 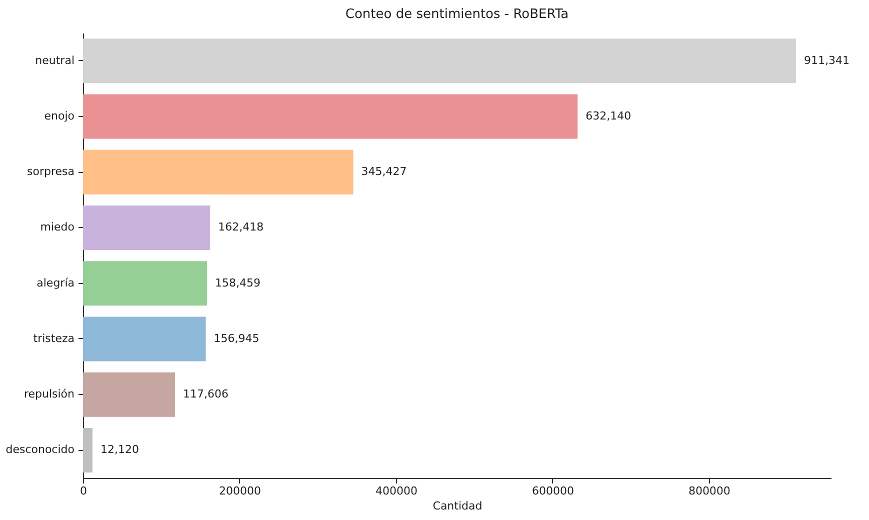 I want to click on data-label: 12,120, so click(x=119, y=449).